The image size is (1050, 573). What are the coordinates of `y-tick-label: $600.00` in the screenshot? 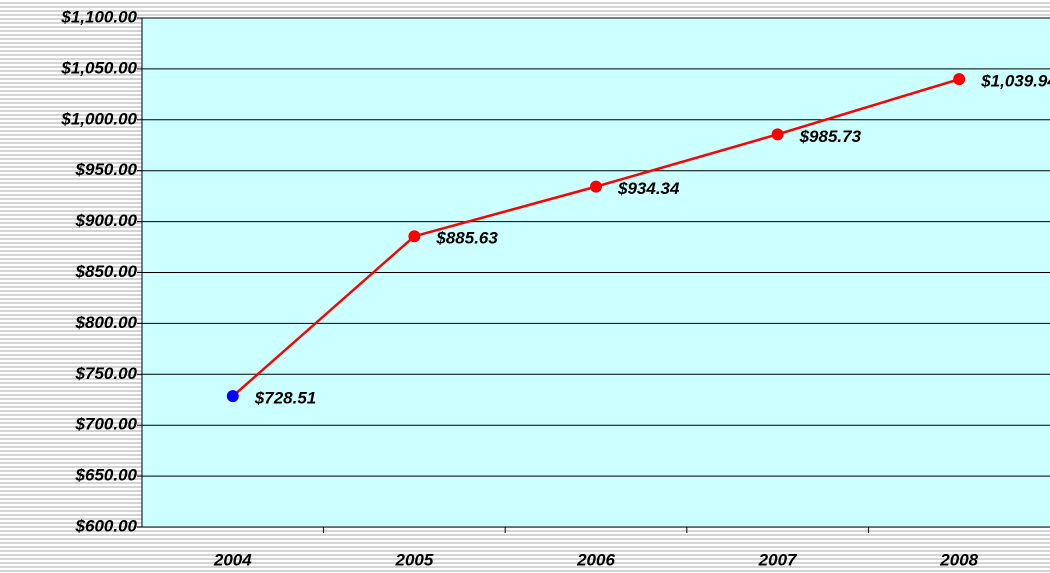 It's located at (106, 525).